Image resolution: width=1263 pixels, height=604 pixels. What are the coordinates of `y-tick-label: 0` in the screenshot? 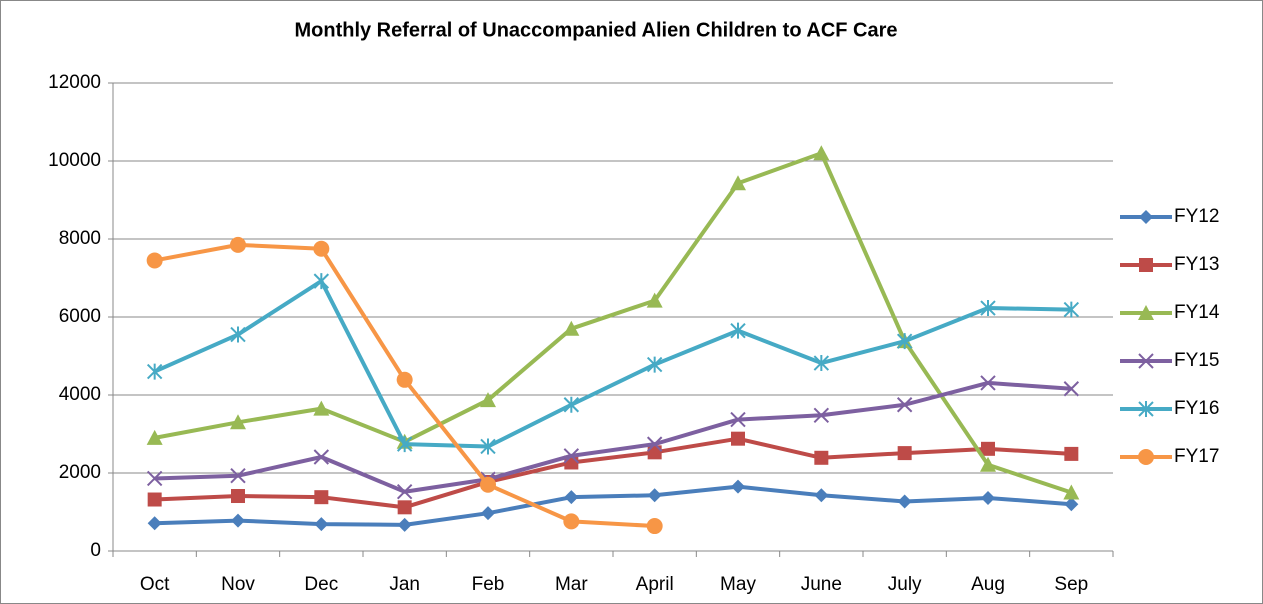 It's located at (95, 550).